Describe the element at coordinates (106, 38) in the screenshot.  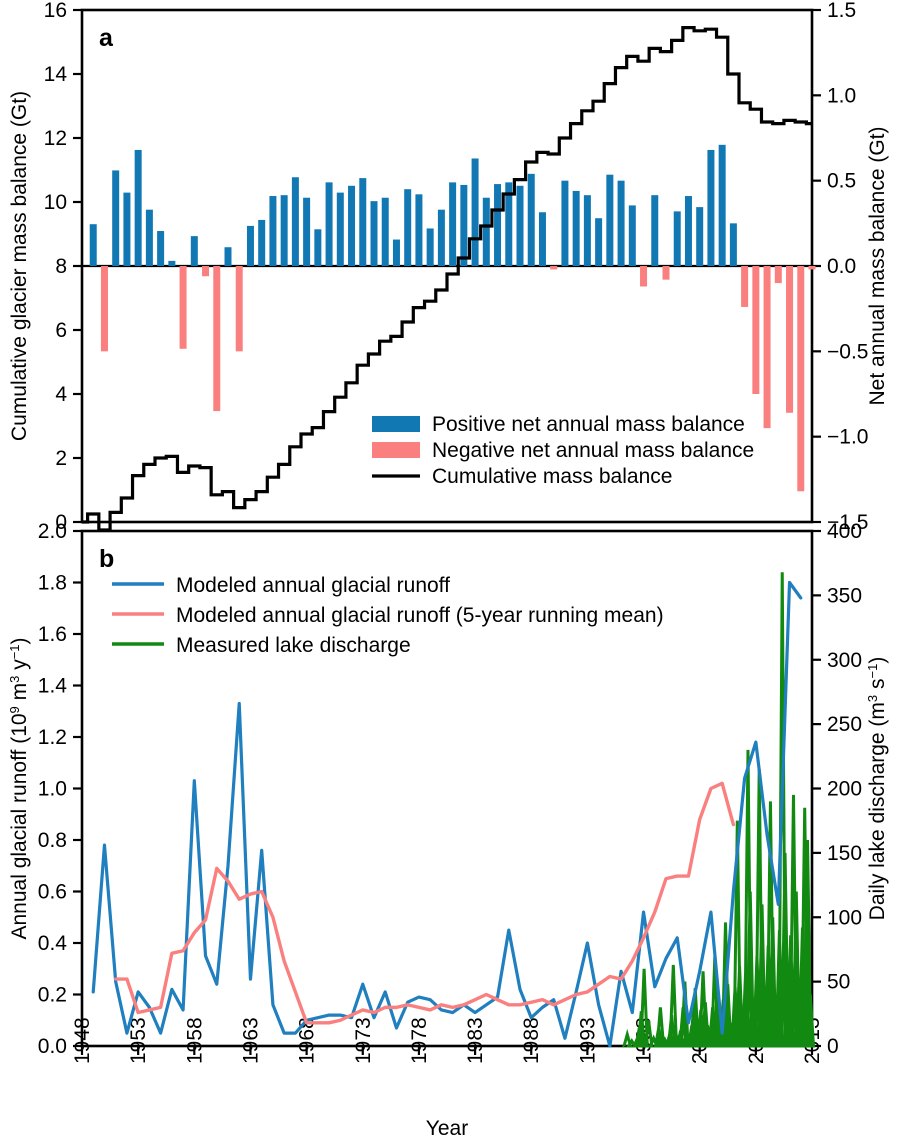
I see `panel-a-letter: a` at that location.